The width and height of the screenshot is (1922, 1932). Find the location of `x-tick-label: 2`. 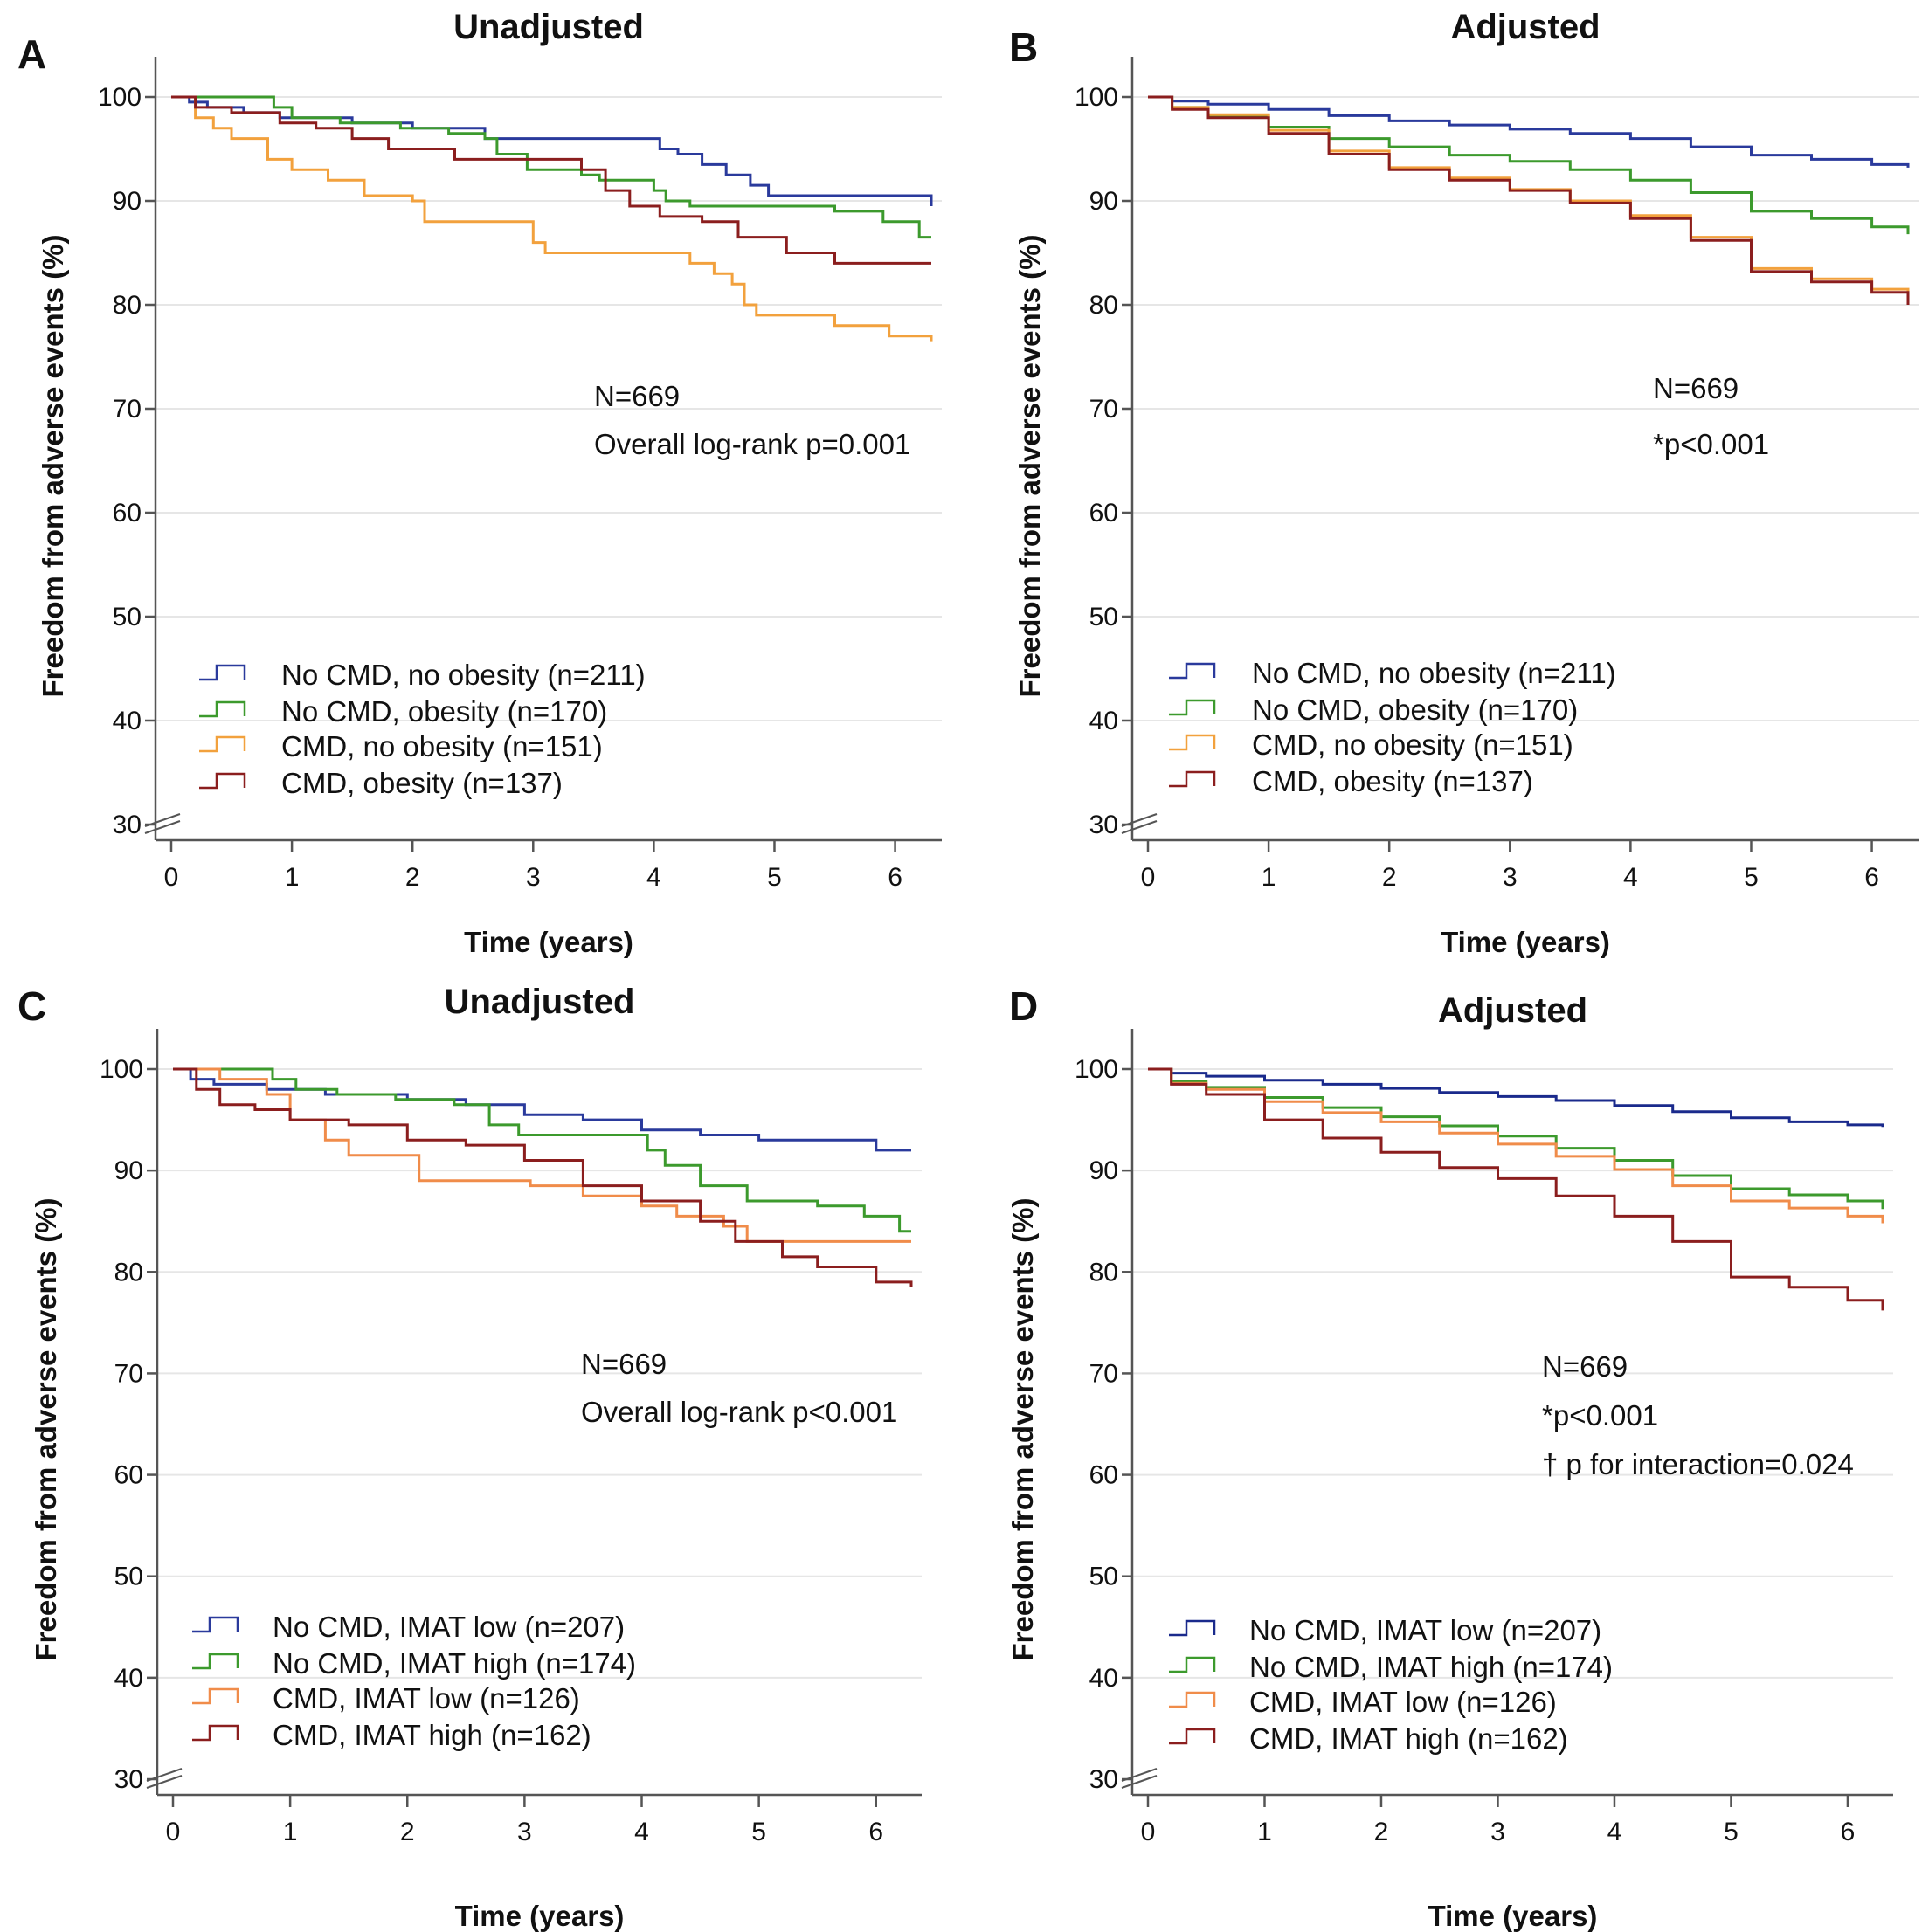

x-tick-label: 2 is located at coordinates (407, 1832).